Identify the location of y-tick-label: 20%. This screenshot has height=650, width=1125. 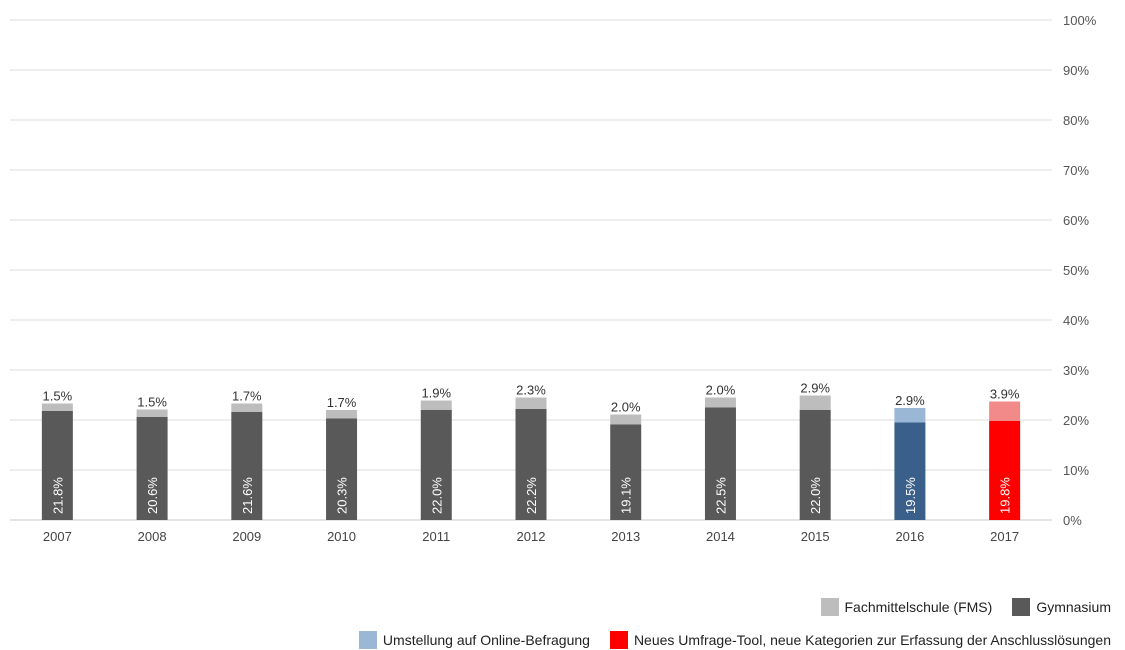
(1076, 420).